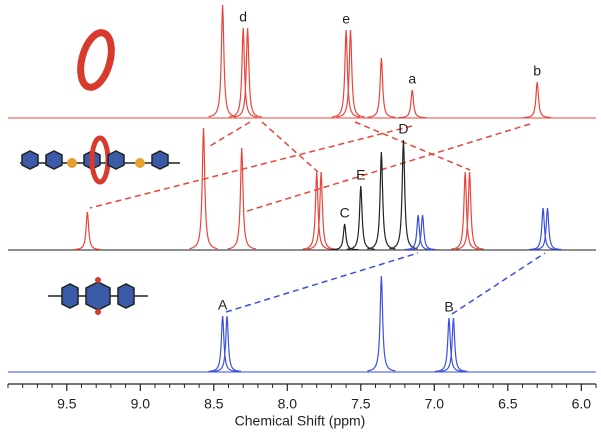 The height and width of the screenshot is (434, 601). I want to click on x-tick-label: 7.0, so click(435, 404).